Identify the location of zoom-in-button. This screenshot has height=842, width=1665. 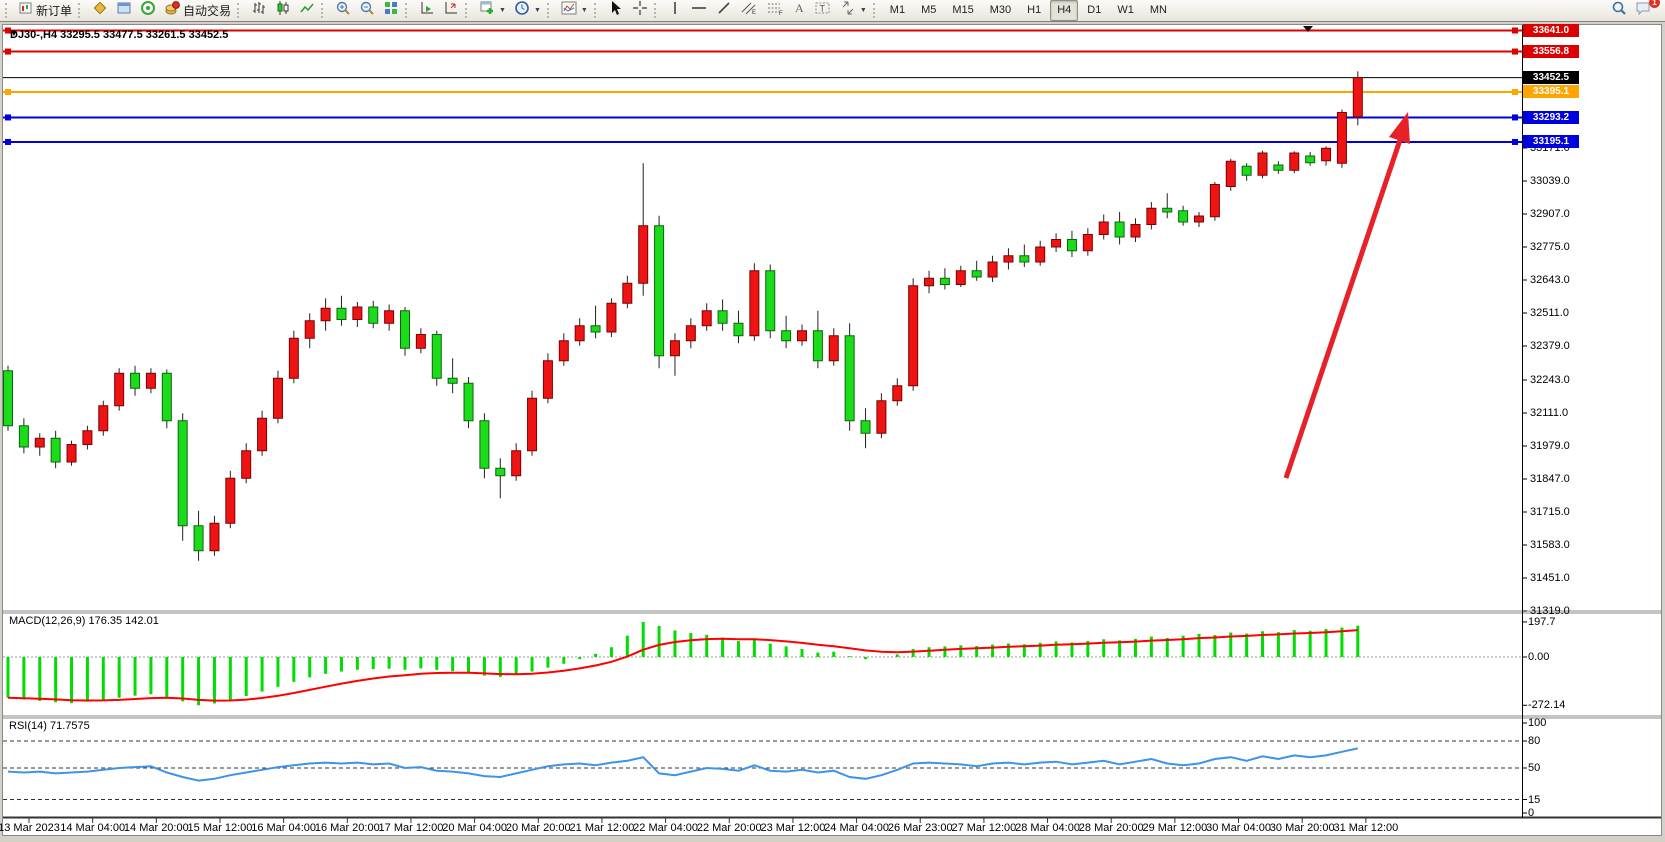
(343, 10).